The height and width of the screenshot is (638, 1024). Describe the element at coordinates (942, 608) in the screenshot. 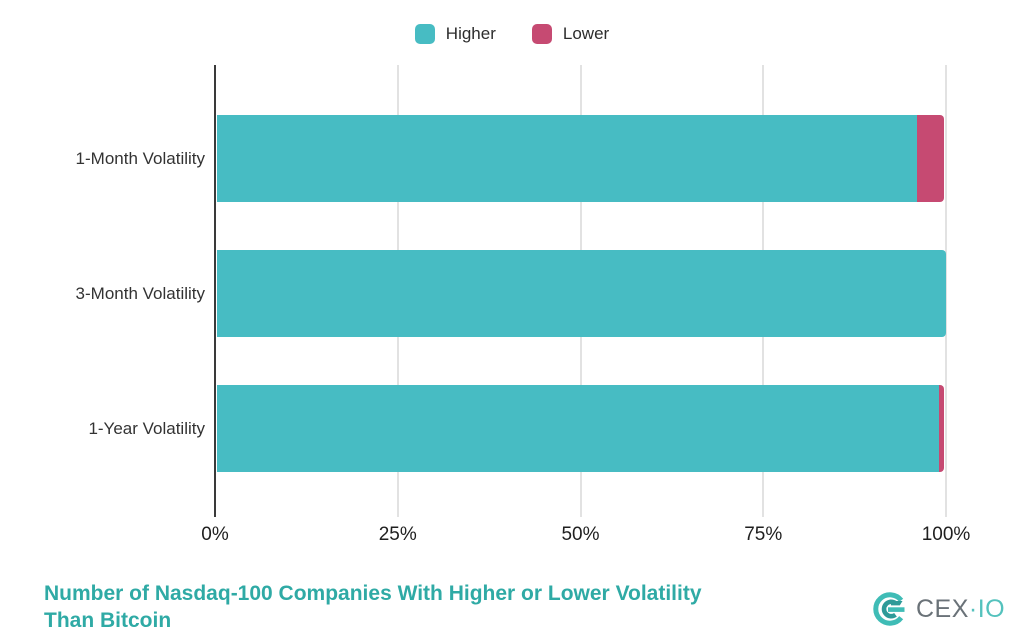

I see `logo-text-cex: CEX` at that location.